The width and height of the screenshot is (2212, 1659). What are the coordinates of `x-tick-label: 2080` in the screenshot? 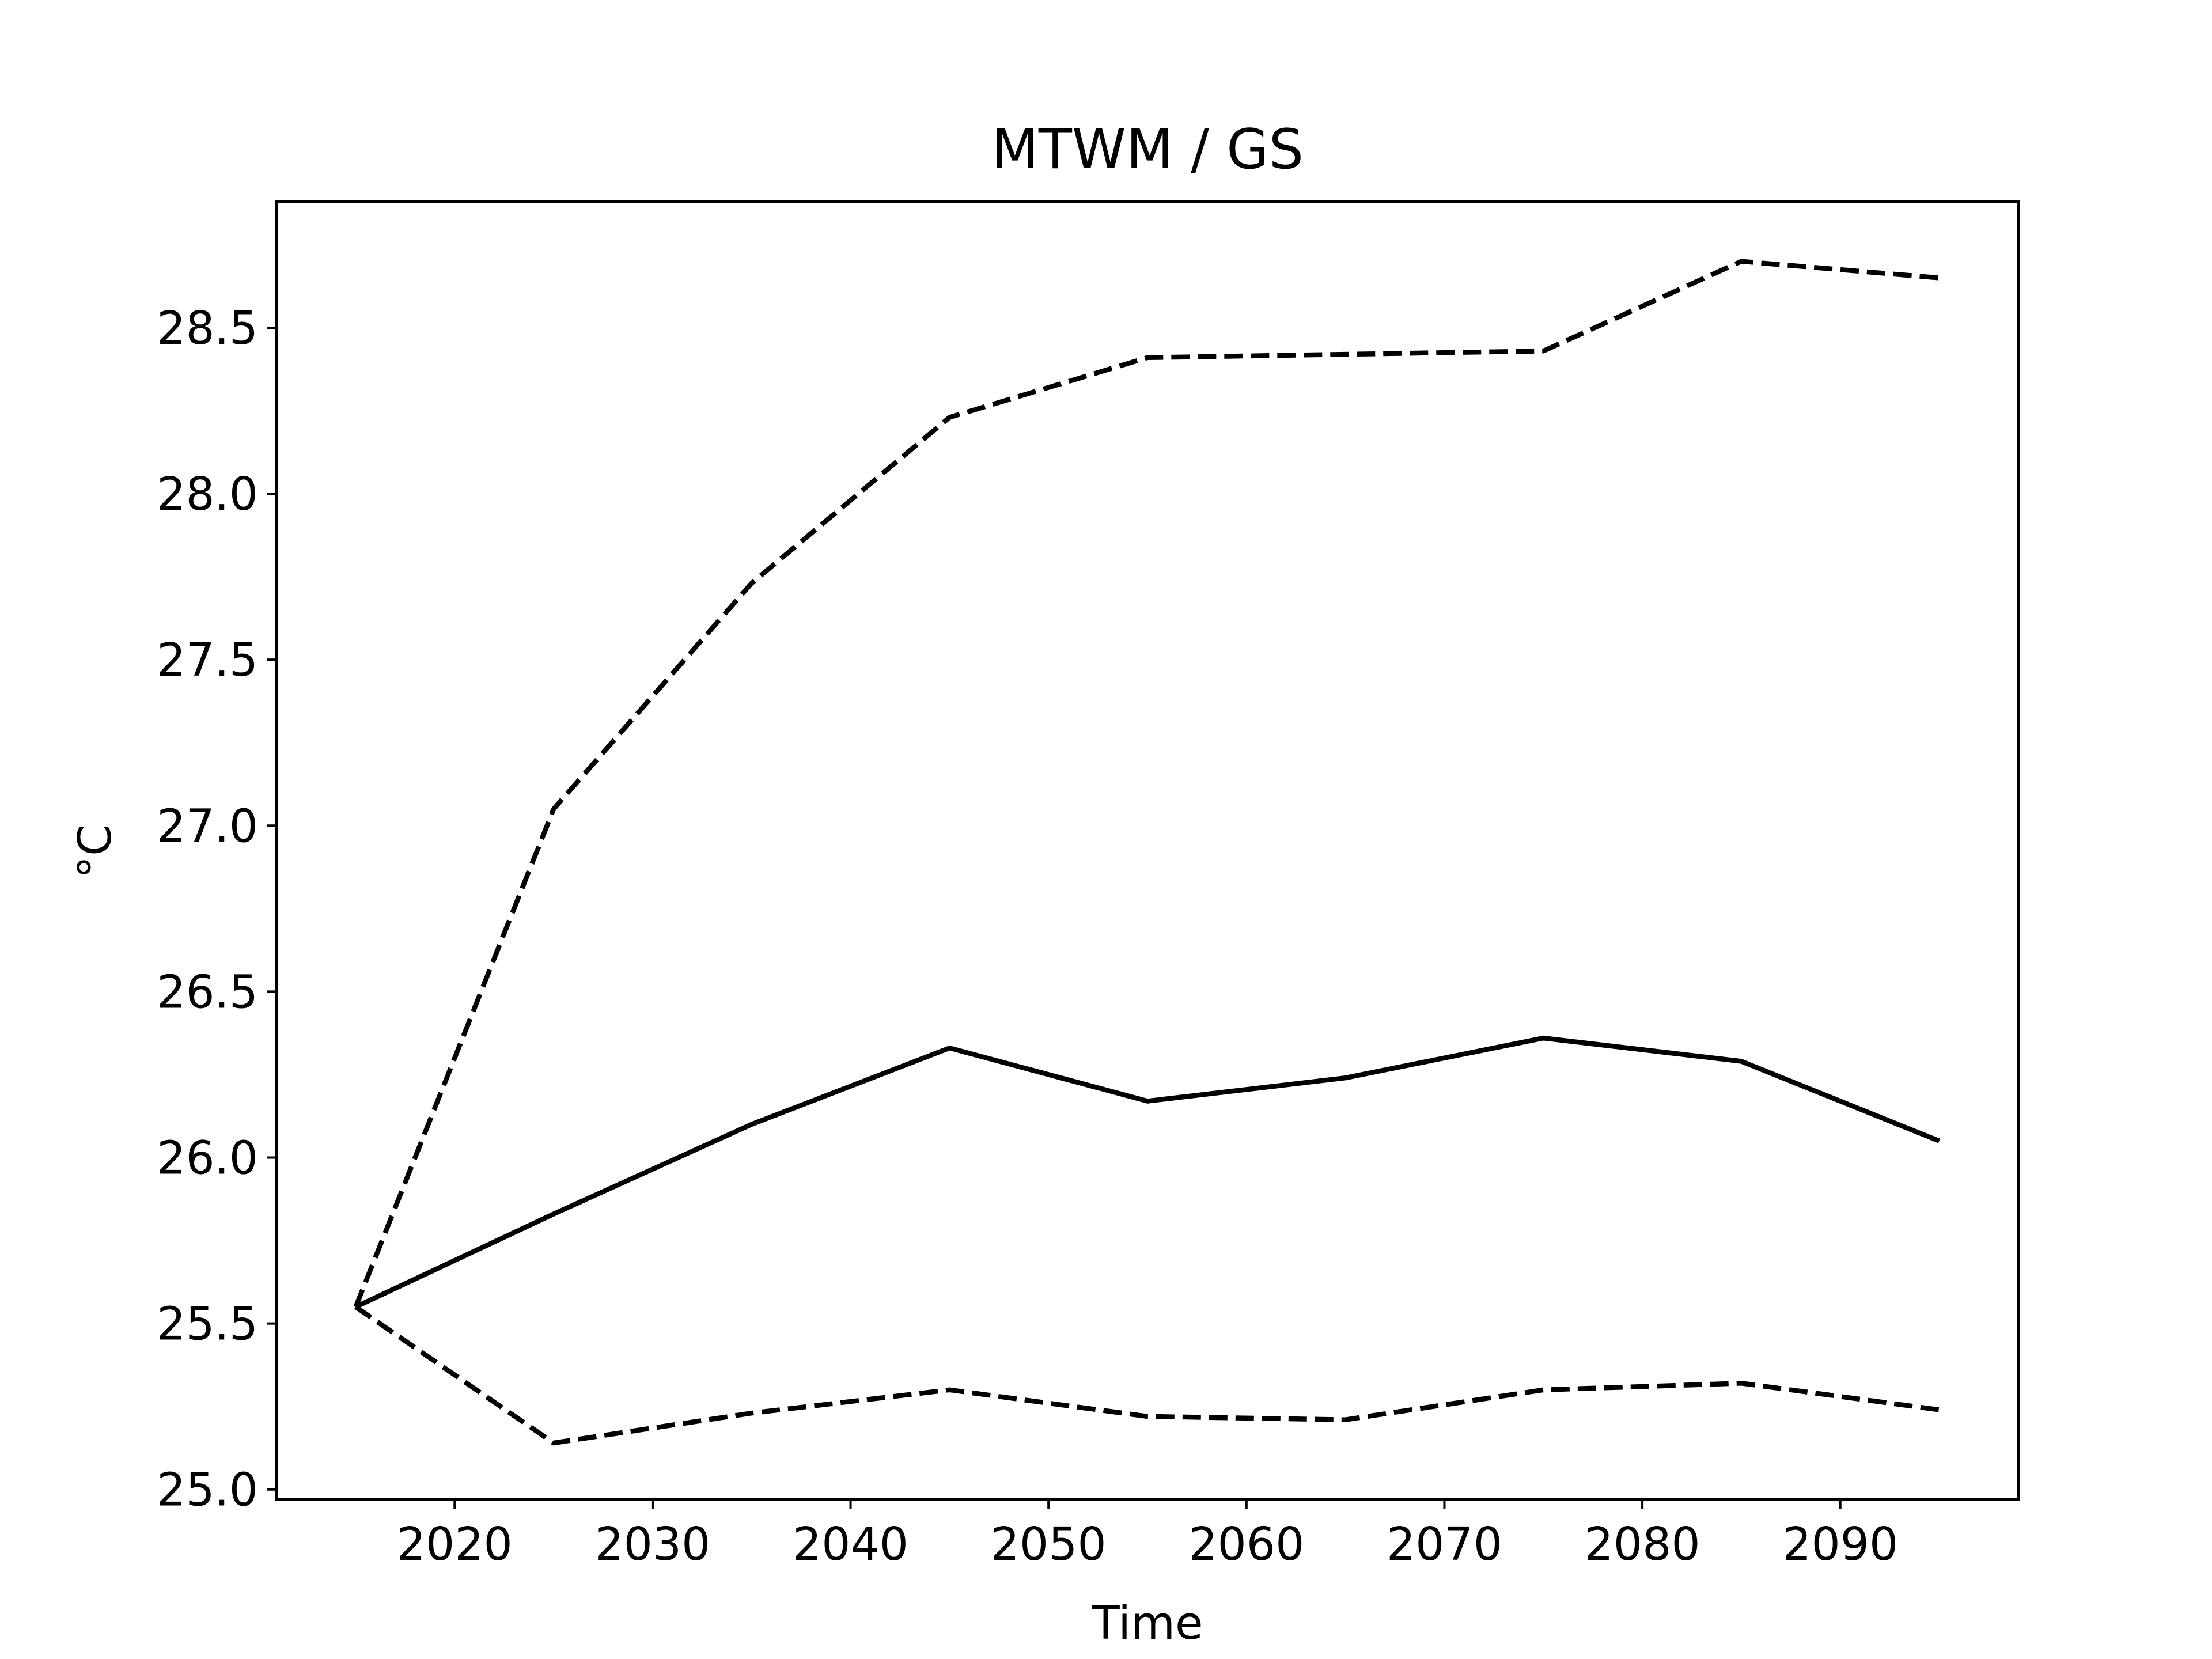 It's located at (1642, 1544).